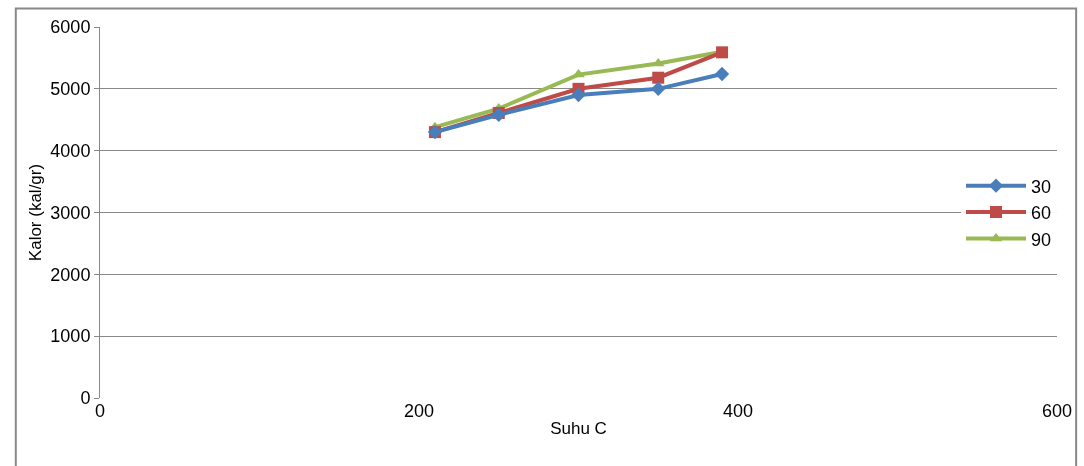 The height and width of the screenshot is (466, 1084). What do you see at coordinates (70, 27) in the screenshot?
I see `y-tick-label: 6000` at bounding box center [70, 27].